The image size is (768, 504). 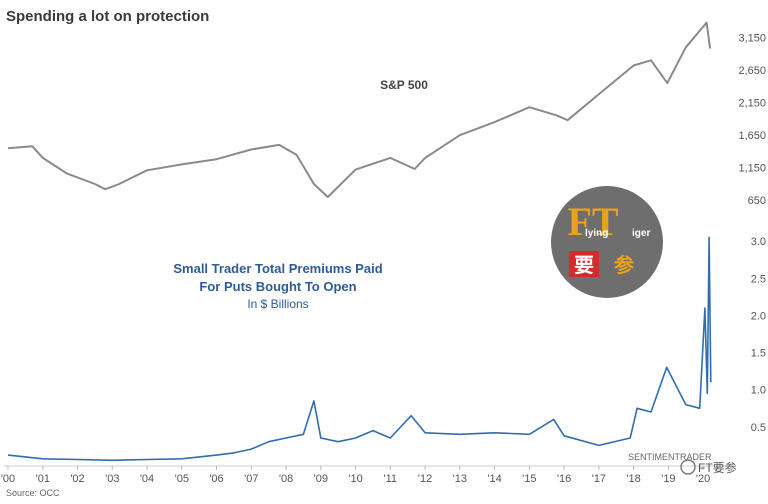 I want to click on put-premiums-y-tick-label: 1.0, so click(x=758, y=391).